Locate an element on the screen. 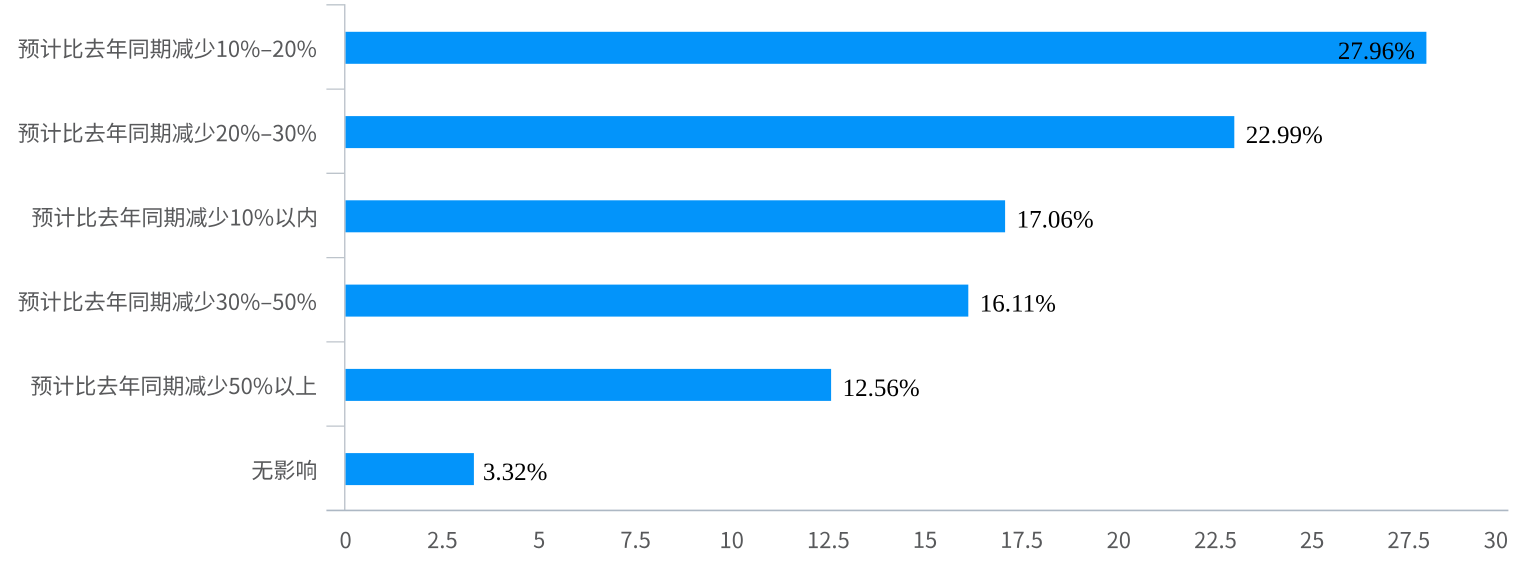 This screenshot has height=578, width=1520. svg-text: 27.96% is located at coordinates (1376, 51).